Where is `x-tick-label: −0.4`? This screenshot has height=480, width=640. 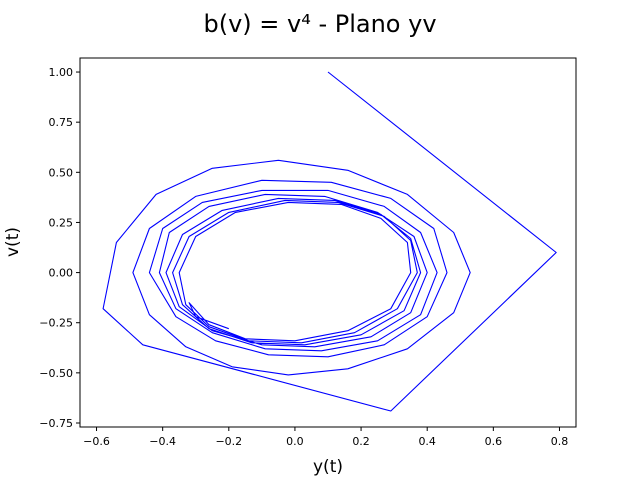 x-tick-label: −0.4 is located at coordinates (162, 441).